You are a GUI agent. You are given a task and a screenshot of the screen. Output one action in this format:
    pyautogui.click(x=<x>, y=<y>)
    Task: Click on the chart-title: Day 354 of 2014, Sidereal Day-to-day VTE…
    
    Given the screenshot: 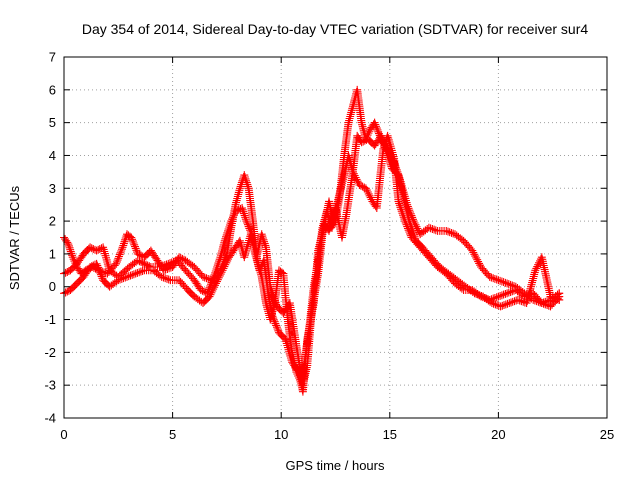 What is the action you would take?
    pyautogui.click(x=335, y=29)
    